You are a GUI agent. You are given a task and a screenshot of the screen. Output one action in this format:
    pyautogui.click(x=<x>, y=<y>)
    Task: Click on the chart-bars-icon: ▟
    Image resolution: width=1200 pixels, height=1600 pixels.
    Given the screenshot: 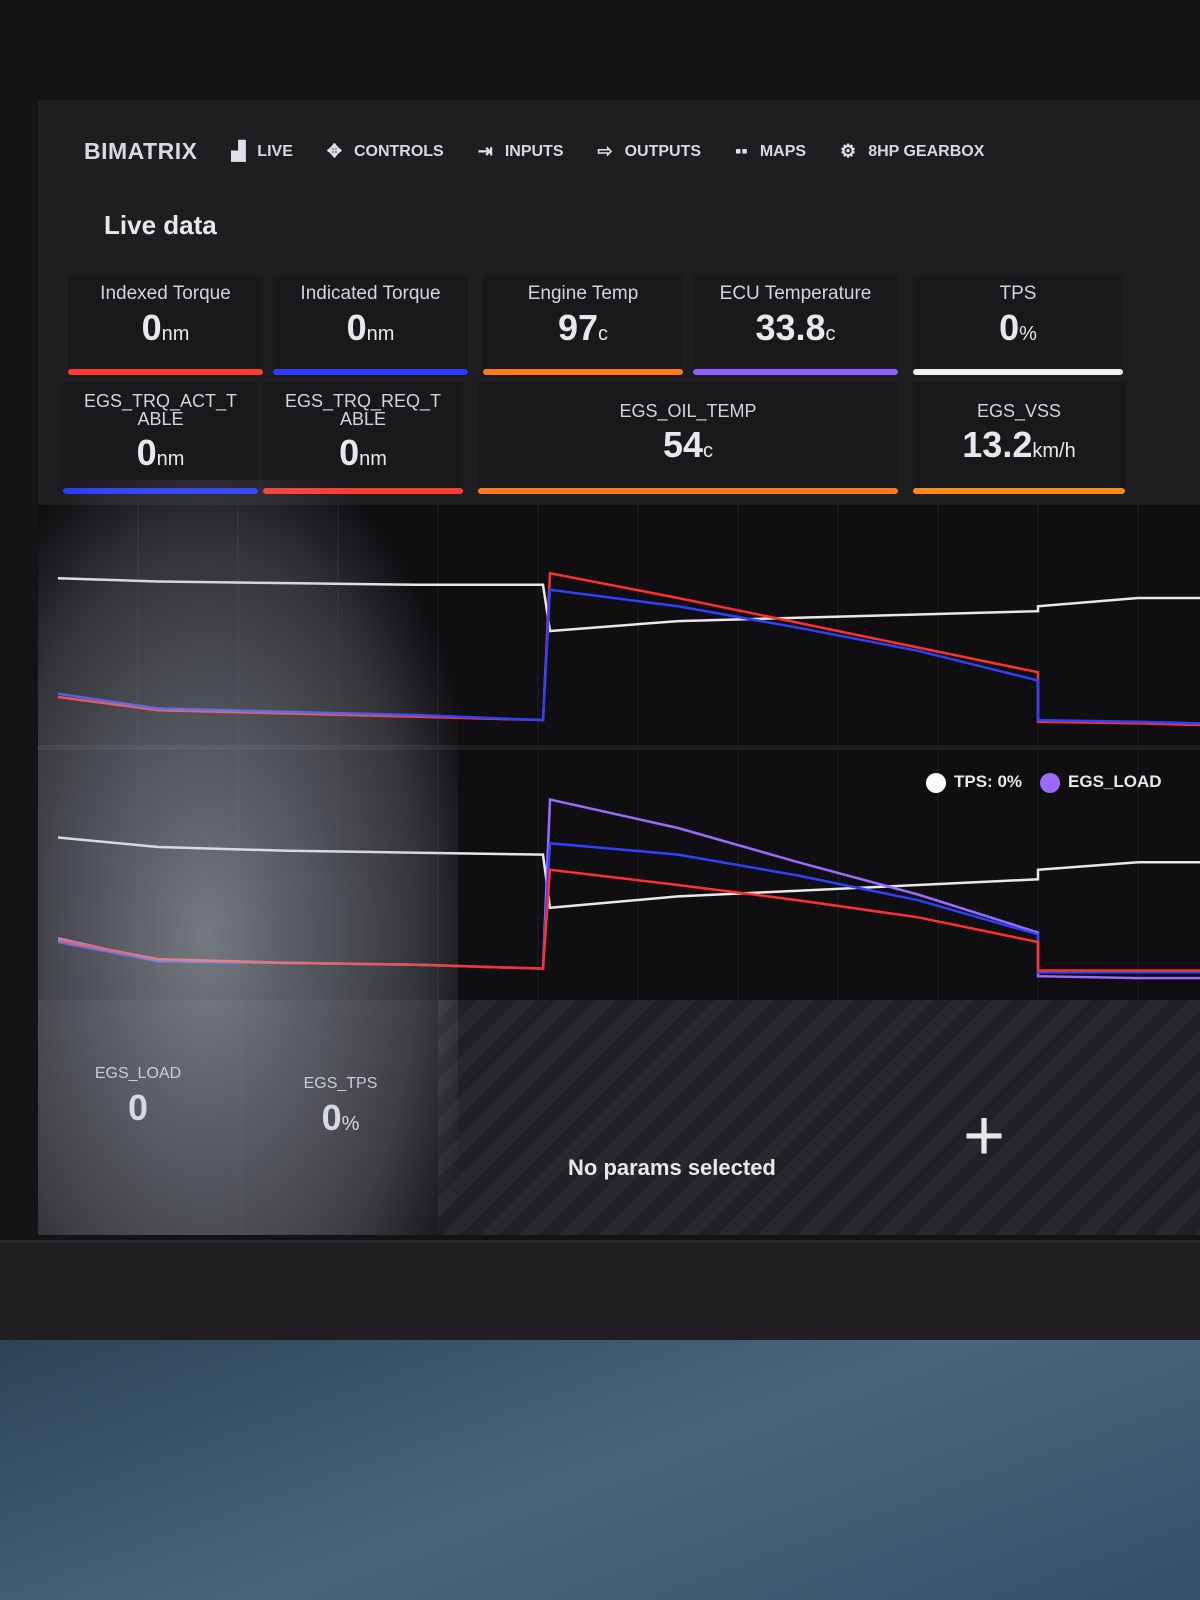 What is the action you would take?
    pyautogui.click(x=238, y=151)
    